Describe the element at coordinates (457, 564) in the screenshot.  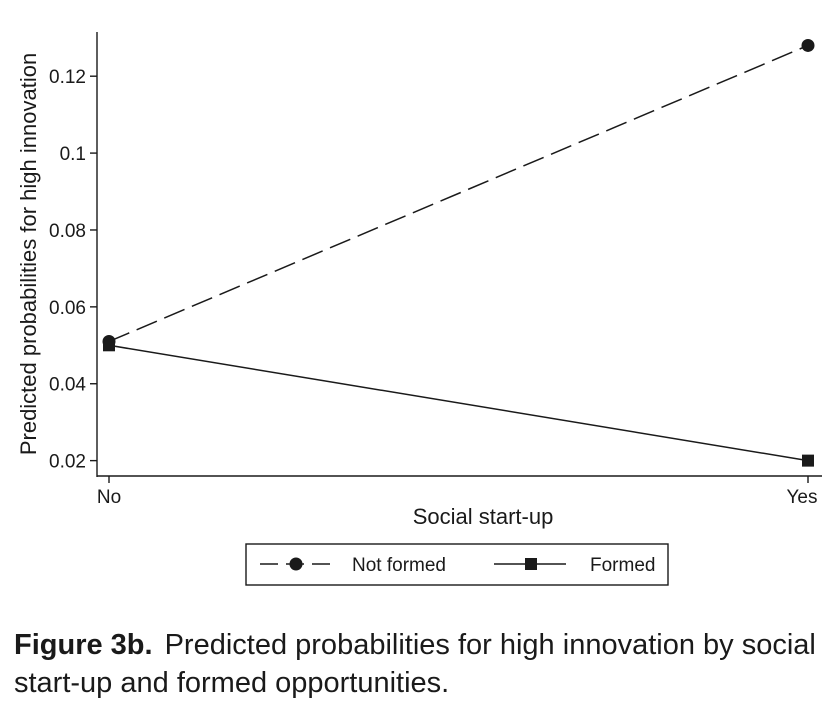
I see `legend: Not formed Formed` at that location.